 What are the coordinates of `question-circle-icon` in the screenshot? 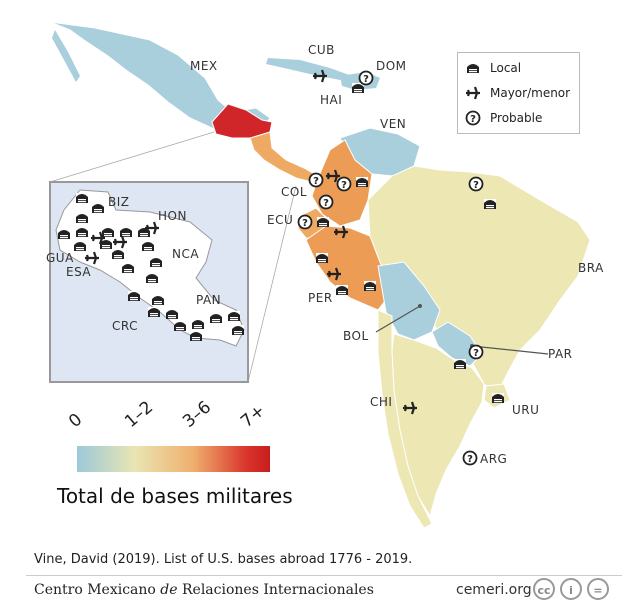 It's located at (473, 118).